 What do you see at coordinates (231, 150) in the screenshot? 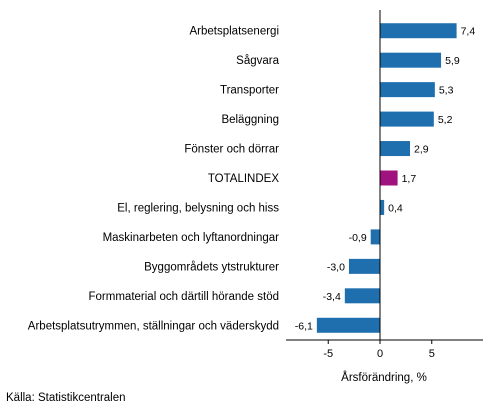
I see `category-label-4: Fönster och dörrar` at bounding box center [231, 150].